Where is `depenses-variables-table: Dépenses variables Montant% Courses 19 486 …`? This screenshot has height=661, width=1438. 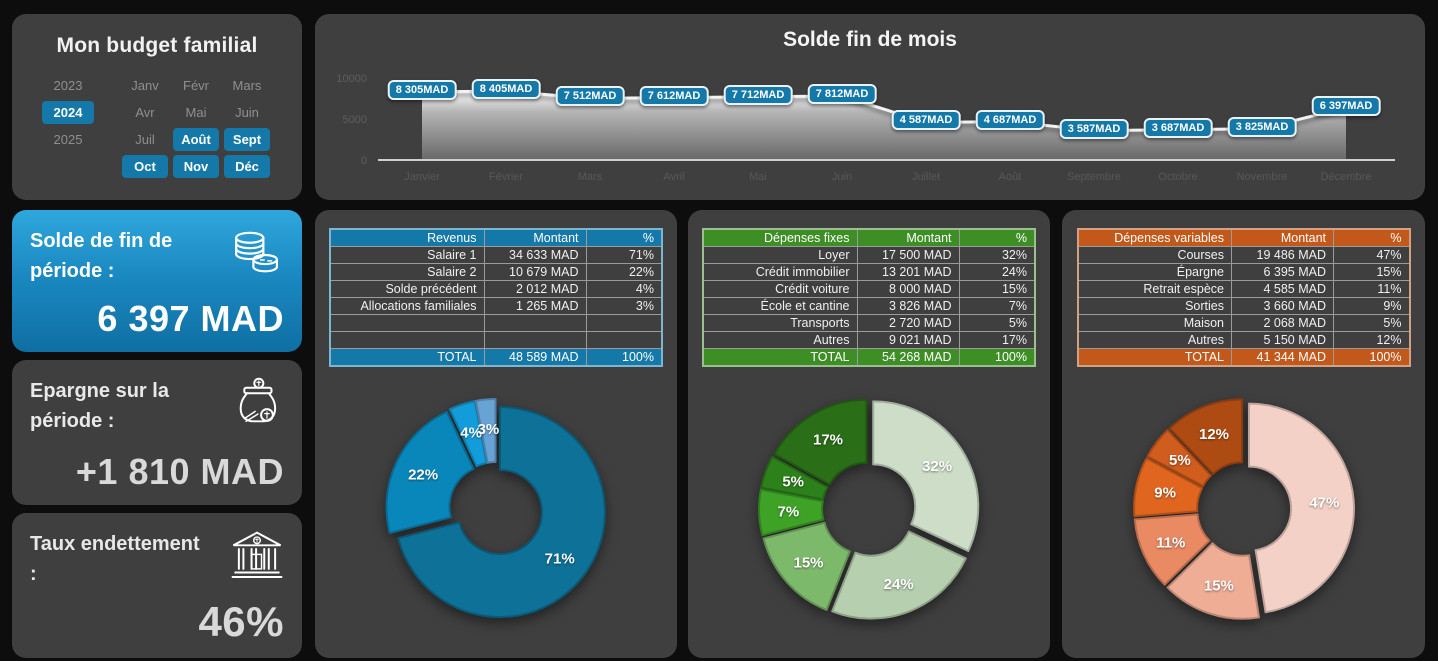
depenses-variables-table: Dépenses variables Montant% Courses 19 486 … is located at coordinates (1243, 297).